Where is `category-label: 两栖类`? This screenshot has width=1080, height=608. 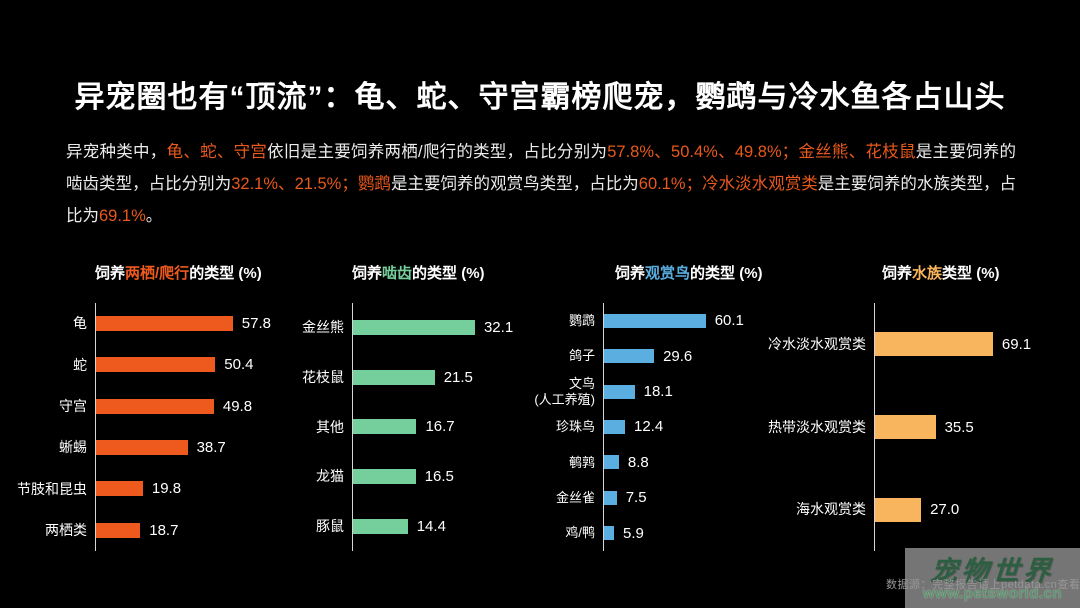
category-label: 两栖类 is located at coordinates (66, 529).